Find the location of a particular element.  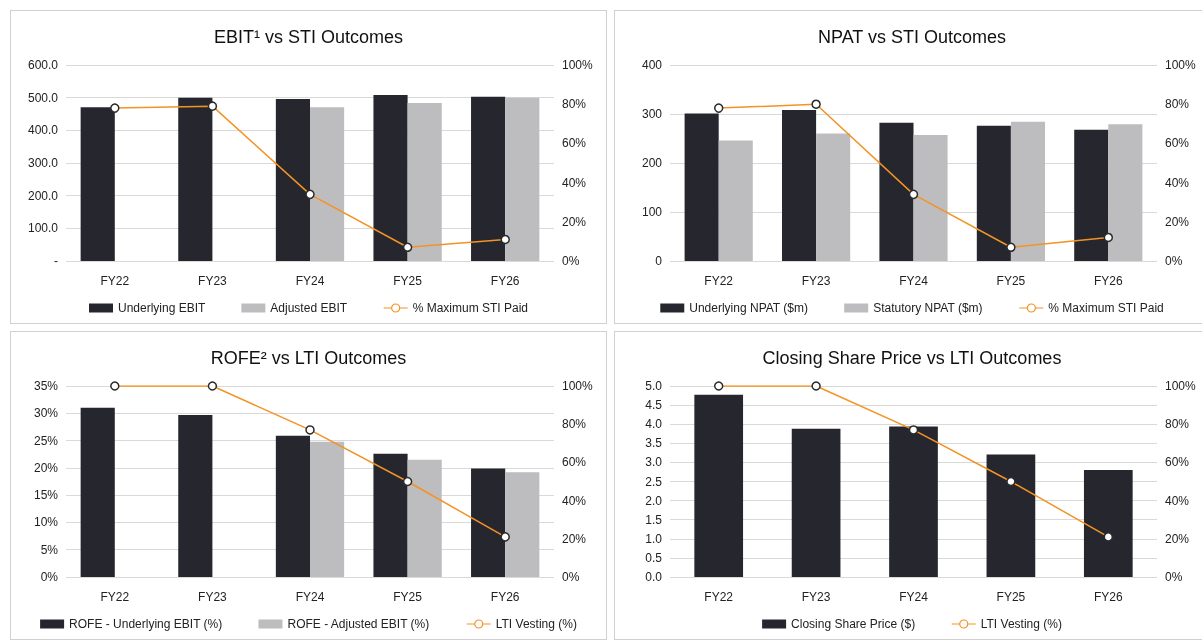

y-tick-label: 5% is located at coordinates (49, 549).